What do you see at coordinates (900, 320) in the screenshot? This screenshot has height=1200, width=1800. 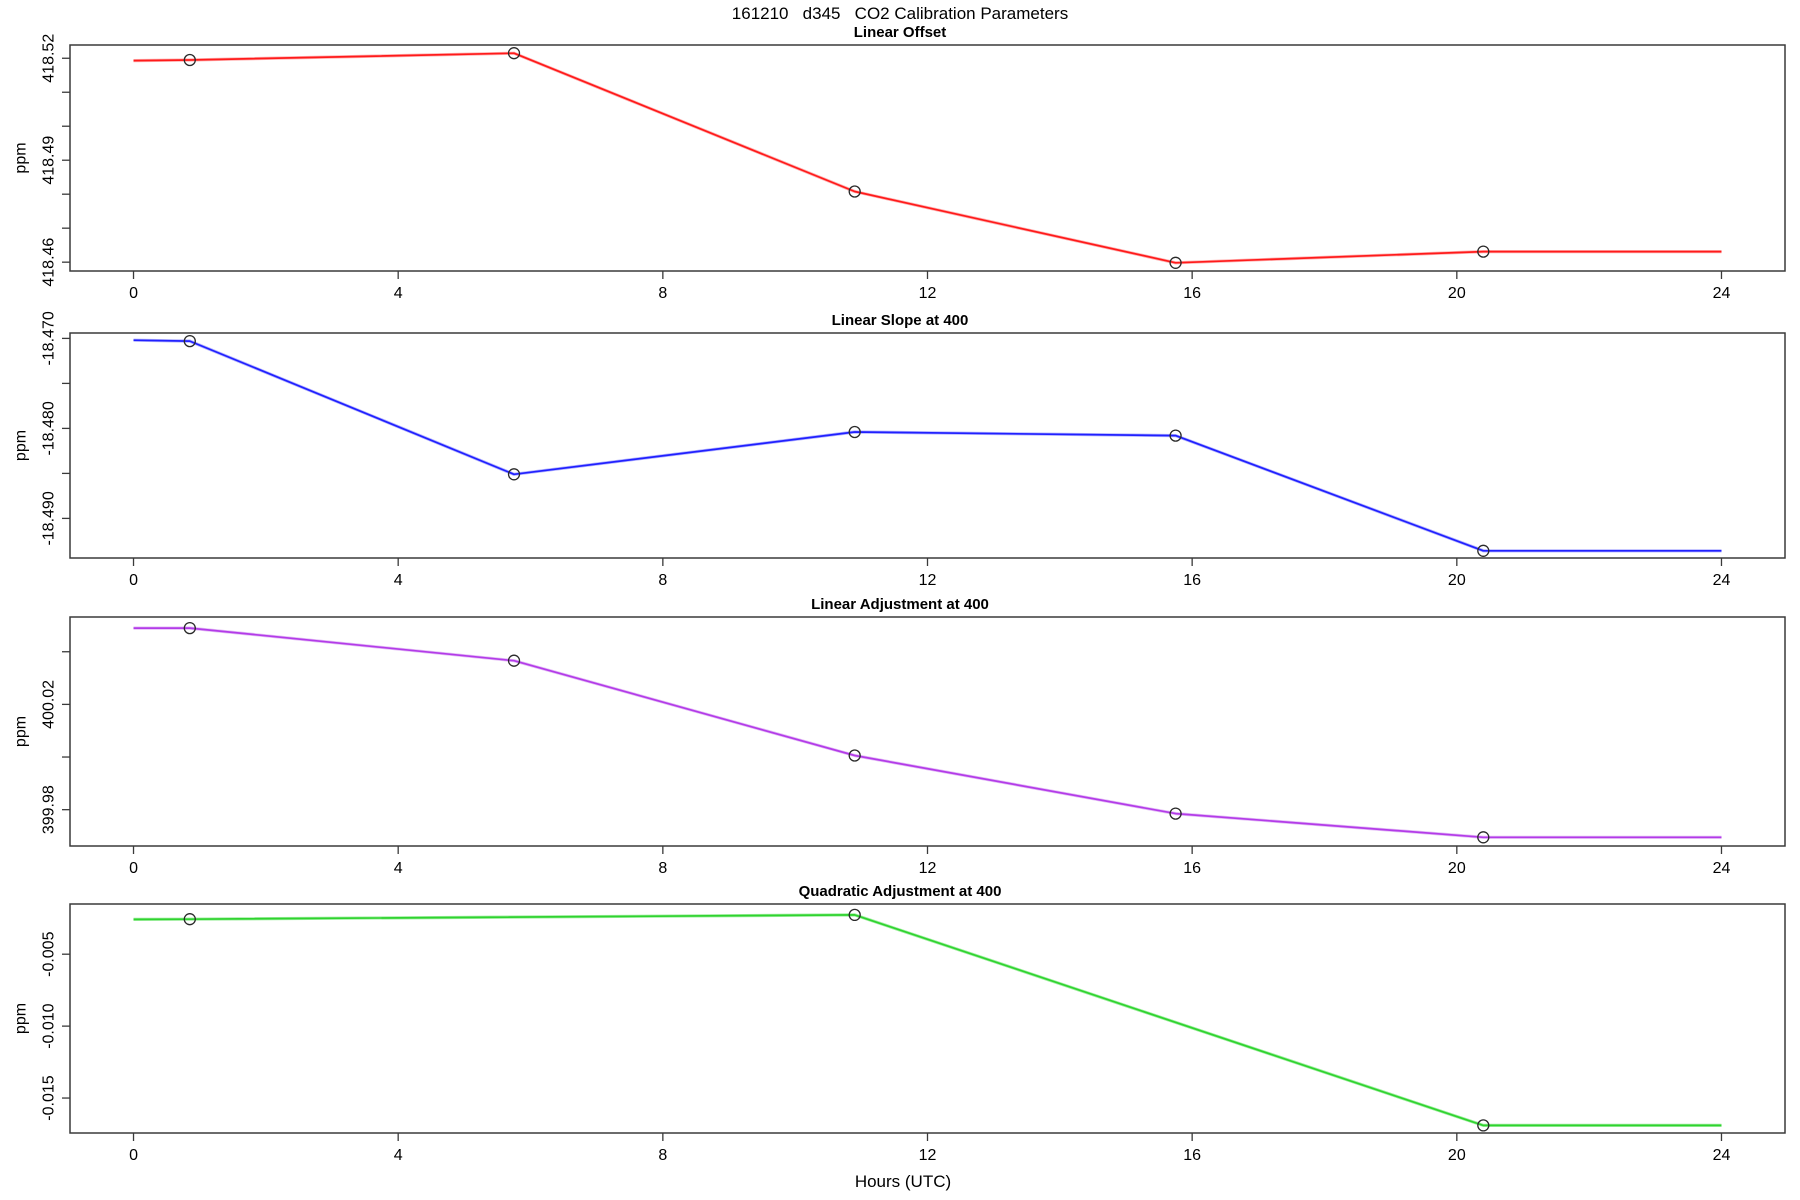 I see `panel-2-title: Linear Slope at 400` at bounding box center [900, 320].